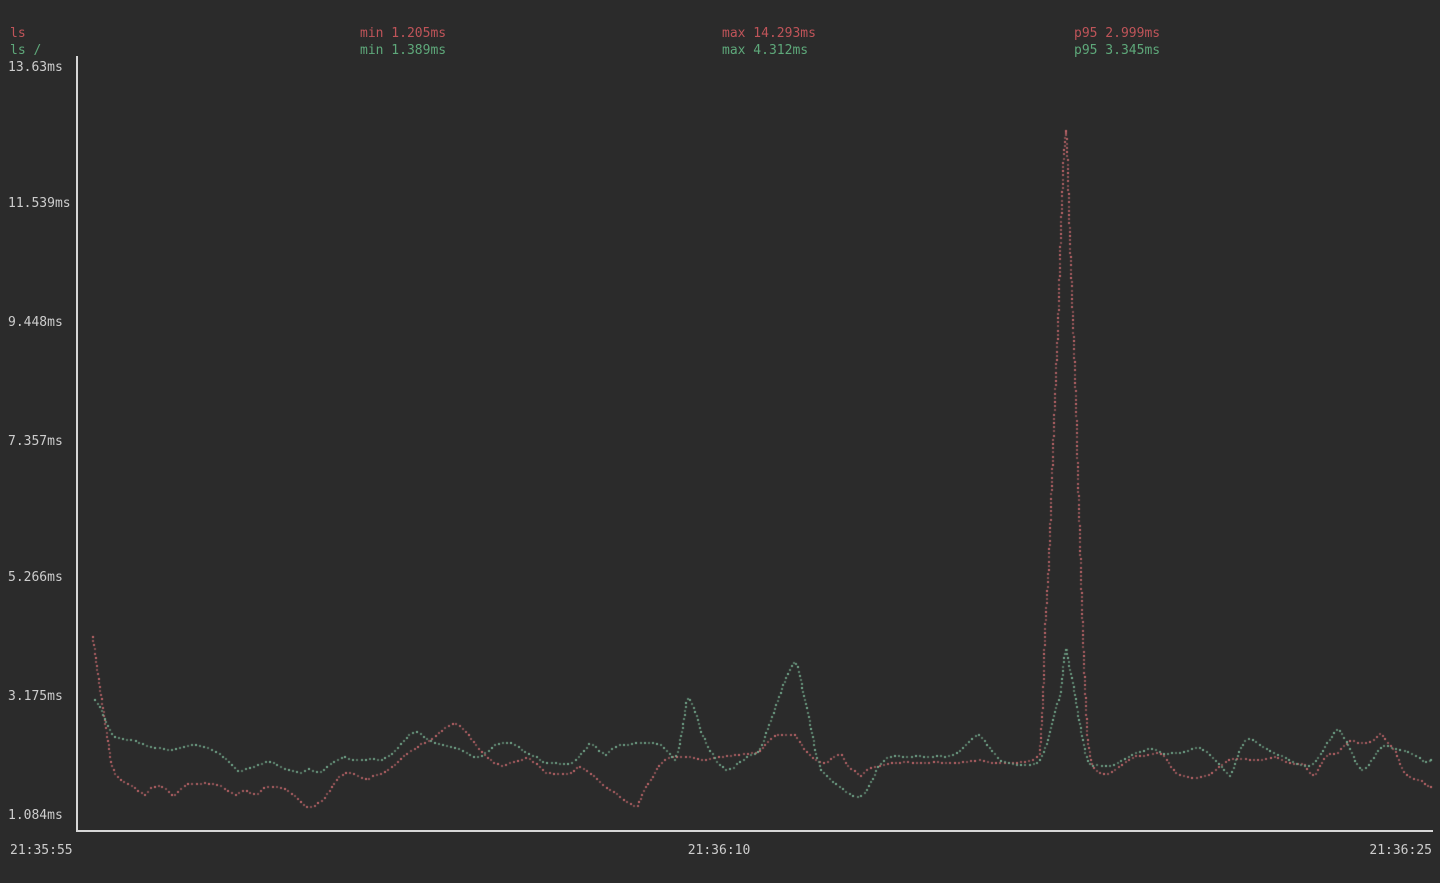 This screenshot has height=883, width=1440. Describe the element at coordinates (77, 443) in the screenshot. I see `y-axis-line` at that location.